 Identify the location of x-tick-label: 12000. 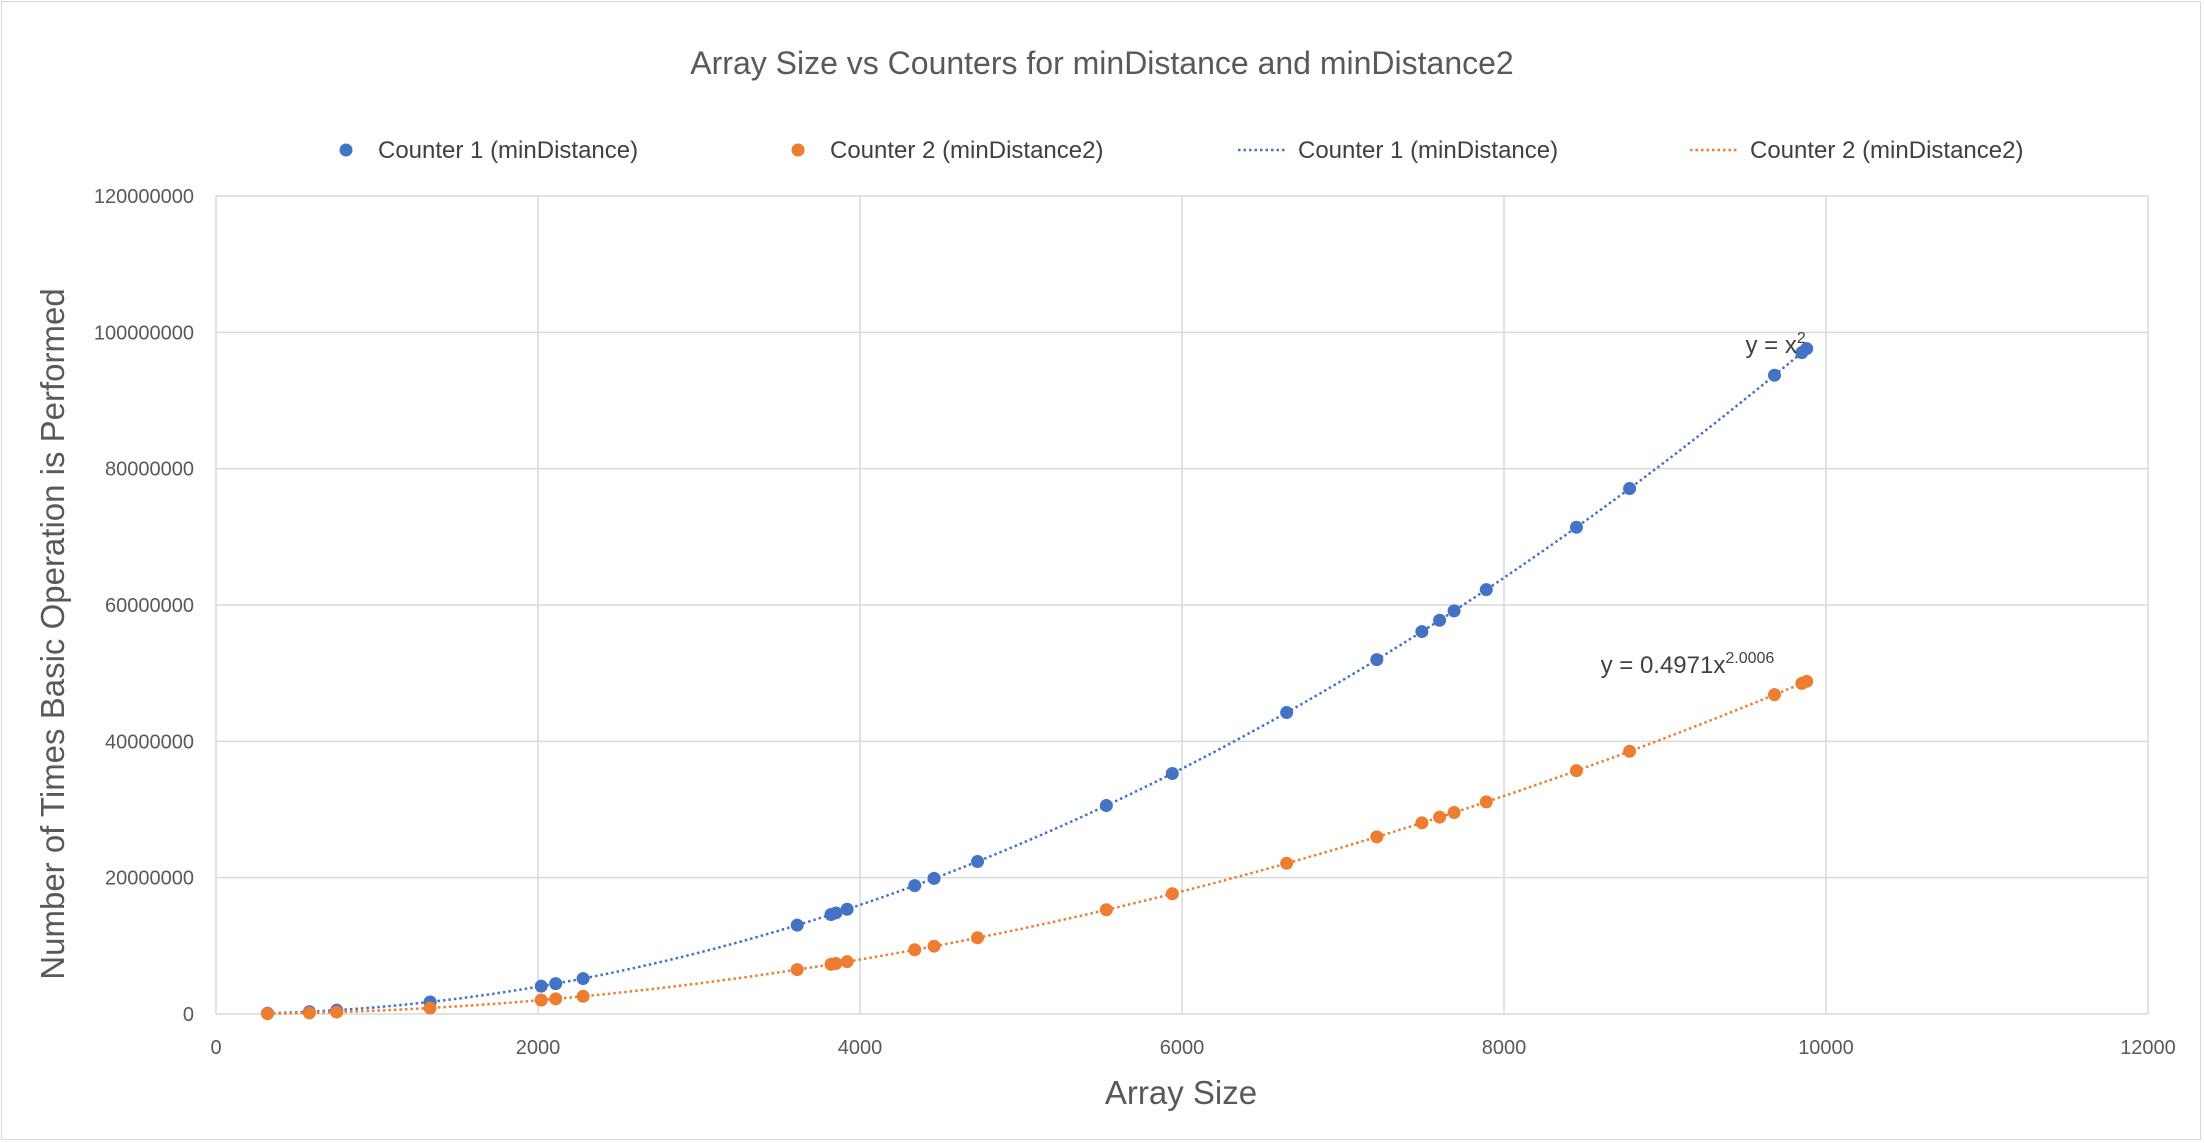
(2148, 1048).